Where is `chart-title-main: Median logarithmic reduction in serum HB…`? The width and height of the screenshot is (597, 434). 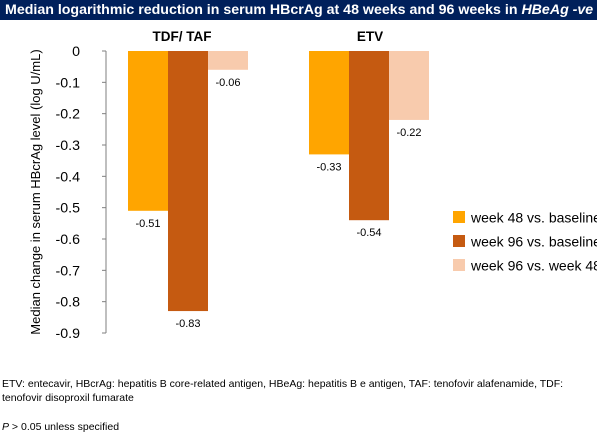 chart-title-main: Median logarithmic reduction in serum HB… is located at coordinates (263, 10).